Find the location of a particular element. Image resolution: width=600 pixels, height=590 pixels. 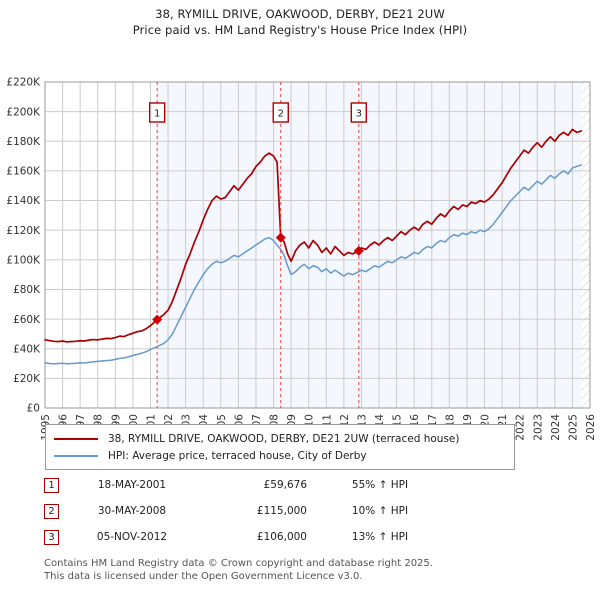

y-axis-tick-label: £80K is located at coordinates (27, 290).